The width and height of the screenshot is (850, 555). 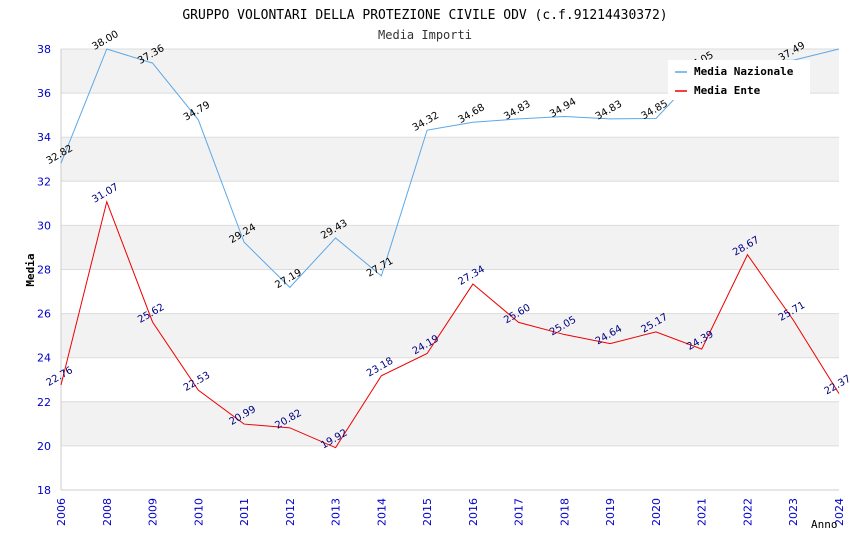 What do you see at coordinates (836, 386) in the screenshot?
I see `data-label: 22.37` at bounding box center [836, 386].